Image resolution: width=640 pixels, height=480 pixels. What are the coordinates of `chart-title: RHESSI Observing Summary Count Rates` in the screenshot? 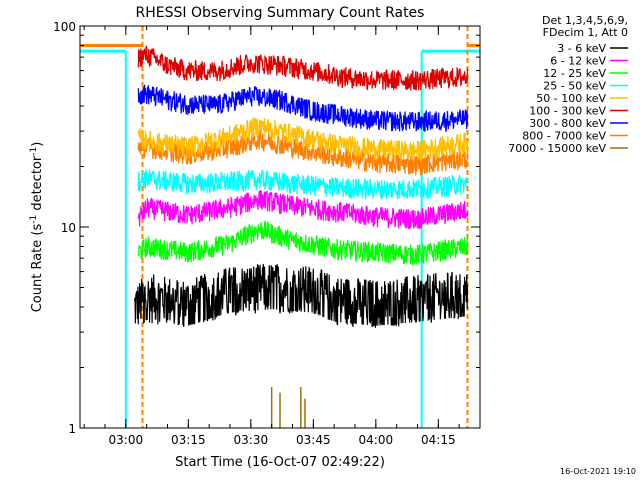 It's located at (280, 13).